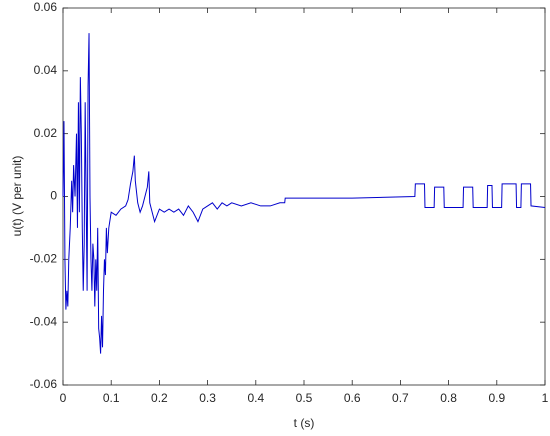 This screenshot has height=436, width=550. I want to click on y-tick-label: -0.06, so click(44, 384).